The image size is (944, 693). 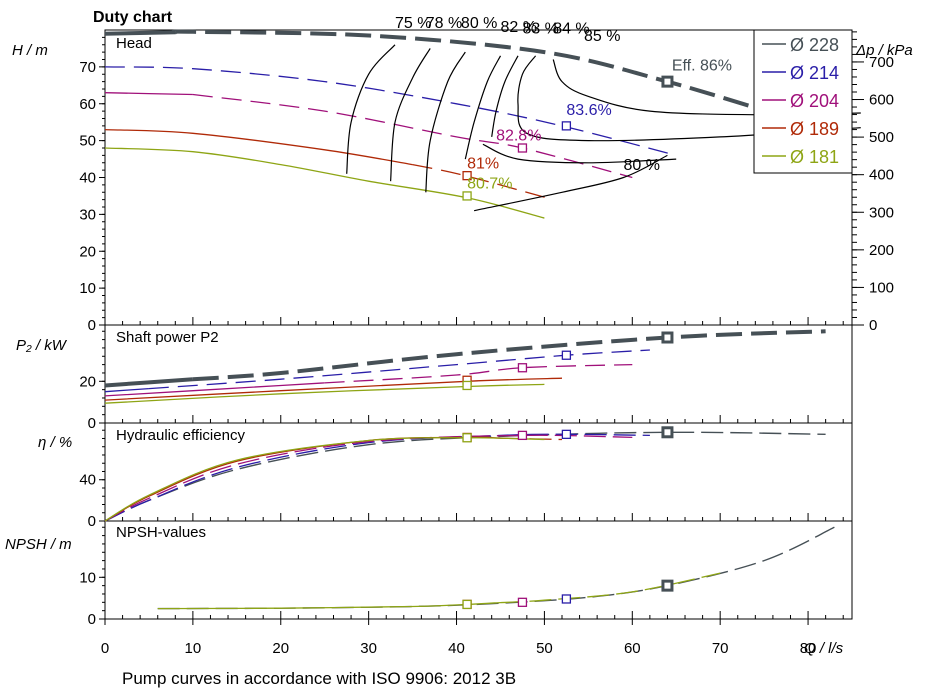 What do you see at coordinates (133, 17) in the screenshot?
I see `chart-title: Duty chart` at bounding box center [133, 17].